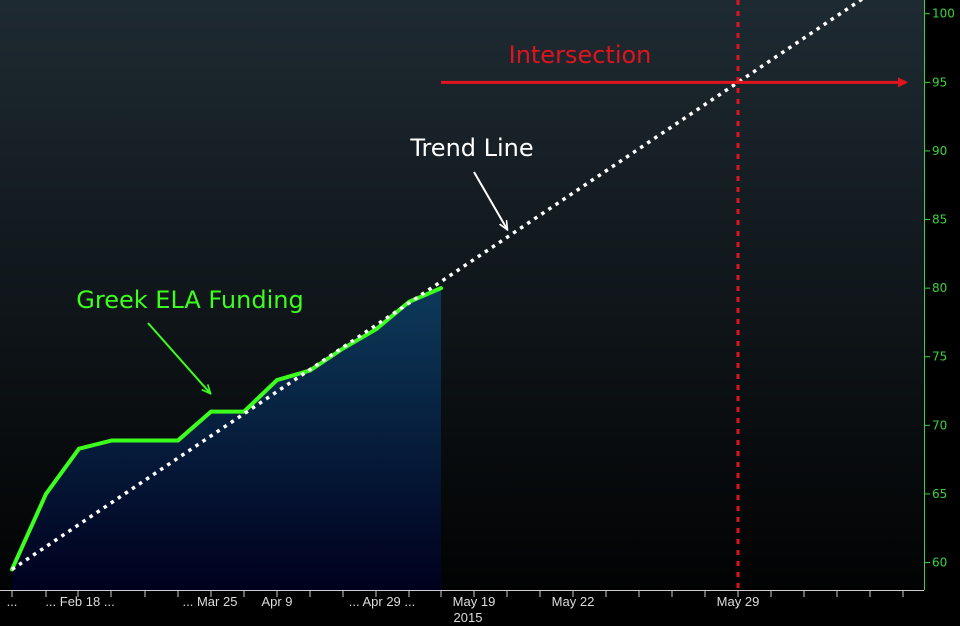 The height and width of the screenshot is (626, 960). I want to click on x-tick-label-2: ... Mar 25, so click(210, 601).